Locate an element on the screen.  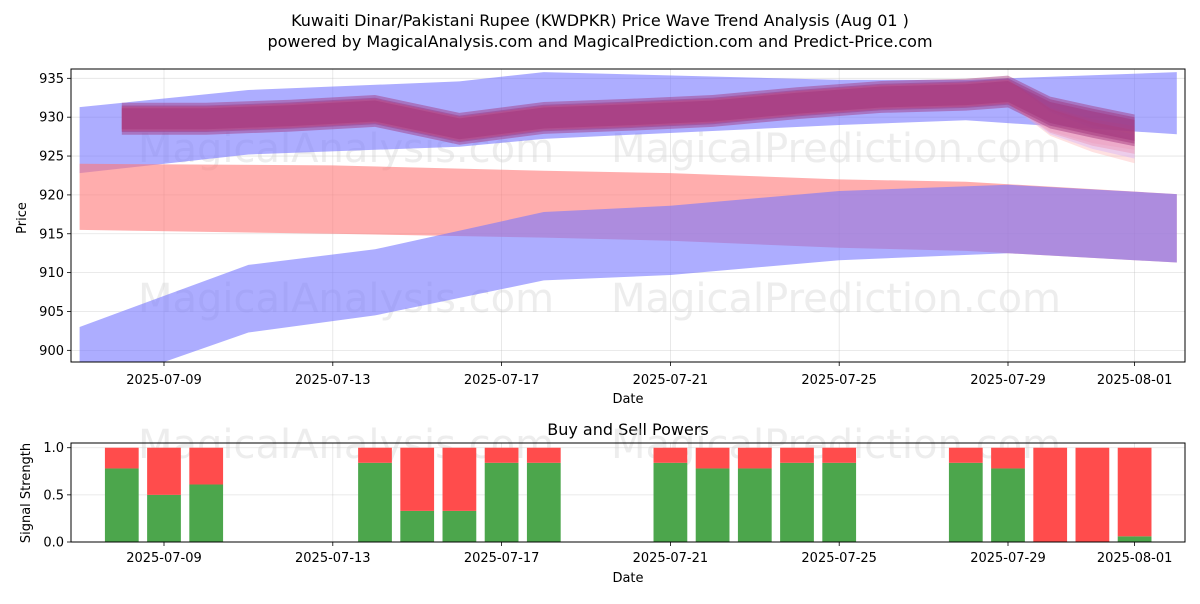
price-y-axis-label: Price is located at coordinates (22, 218).